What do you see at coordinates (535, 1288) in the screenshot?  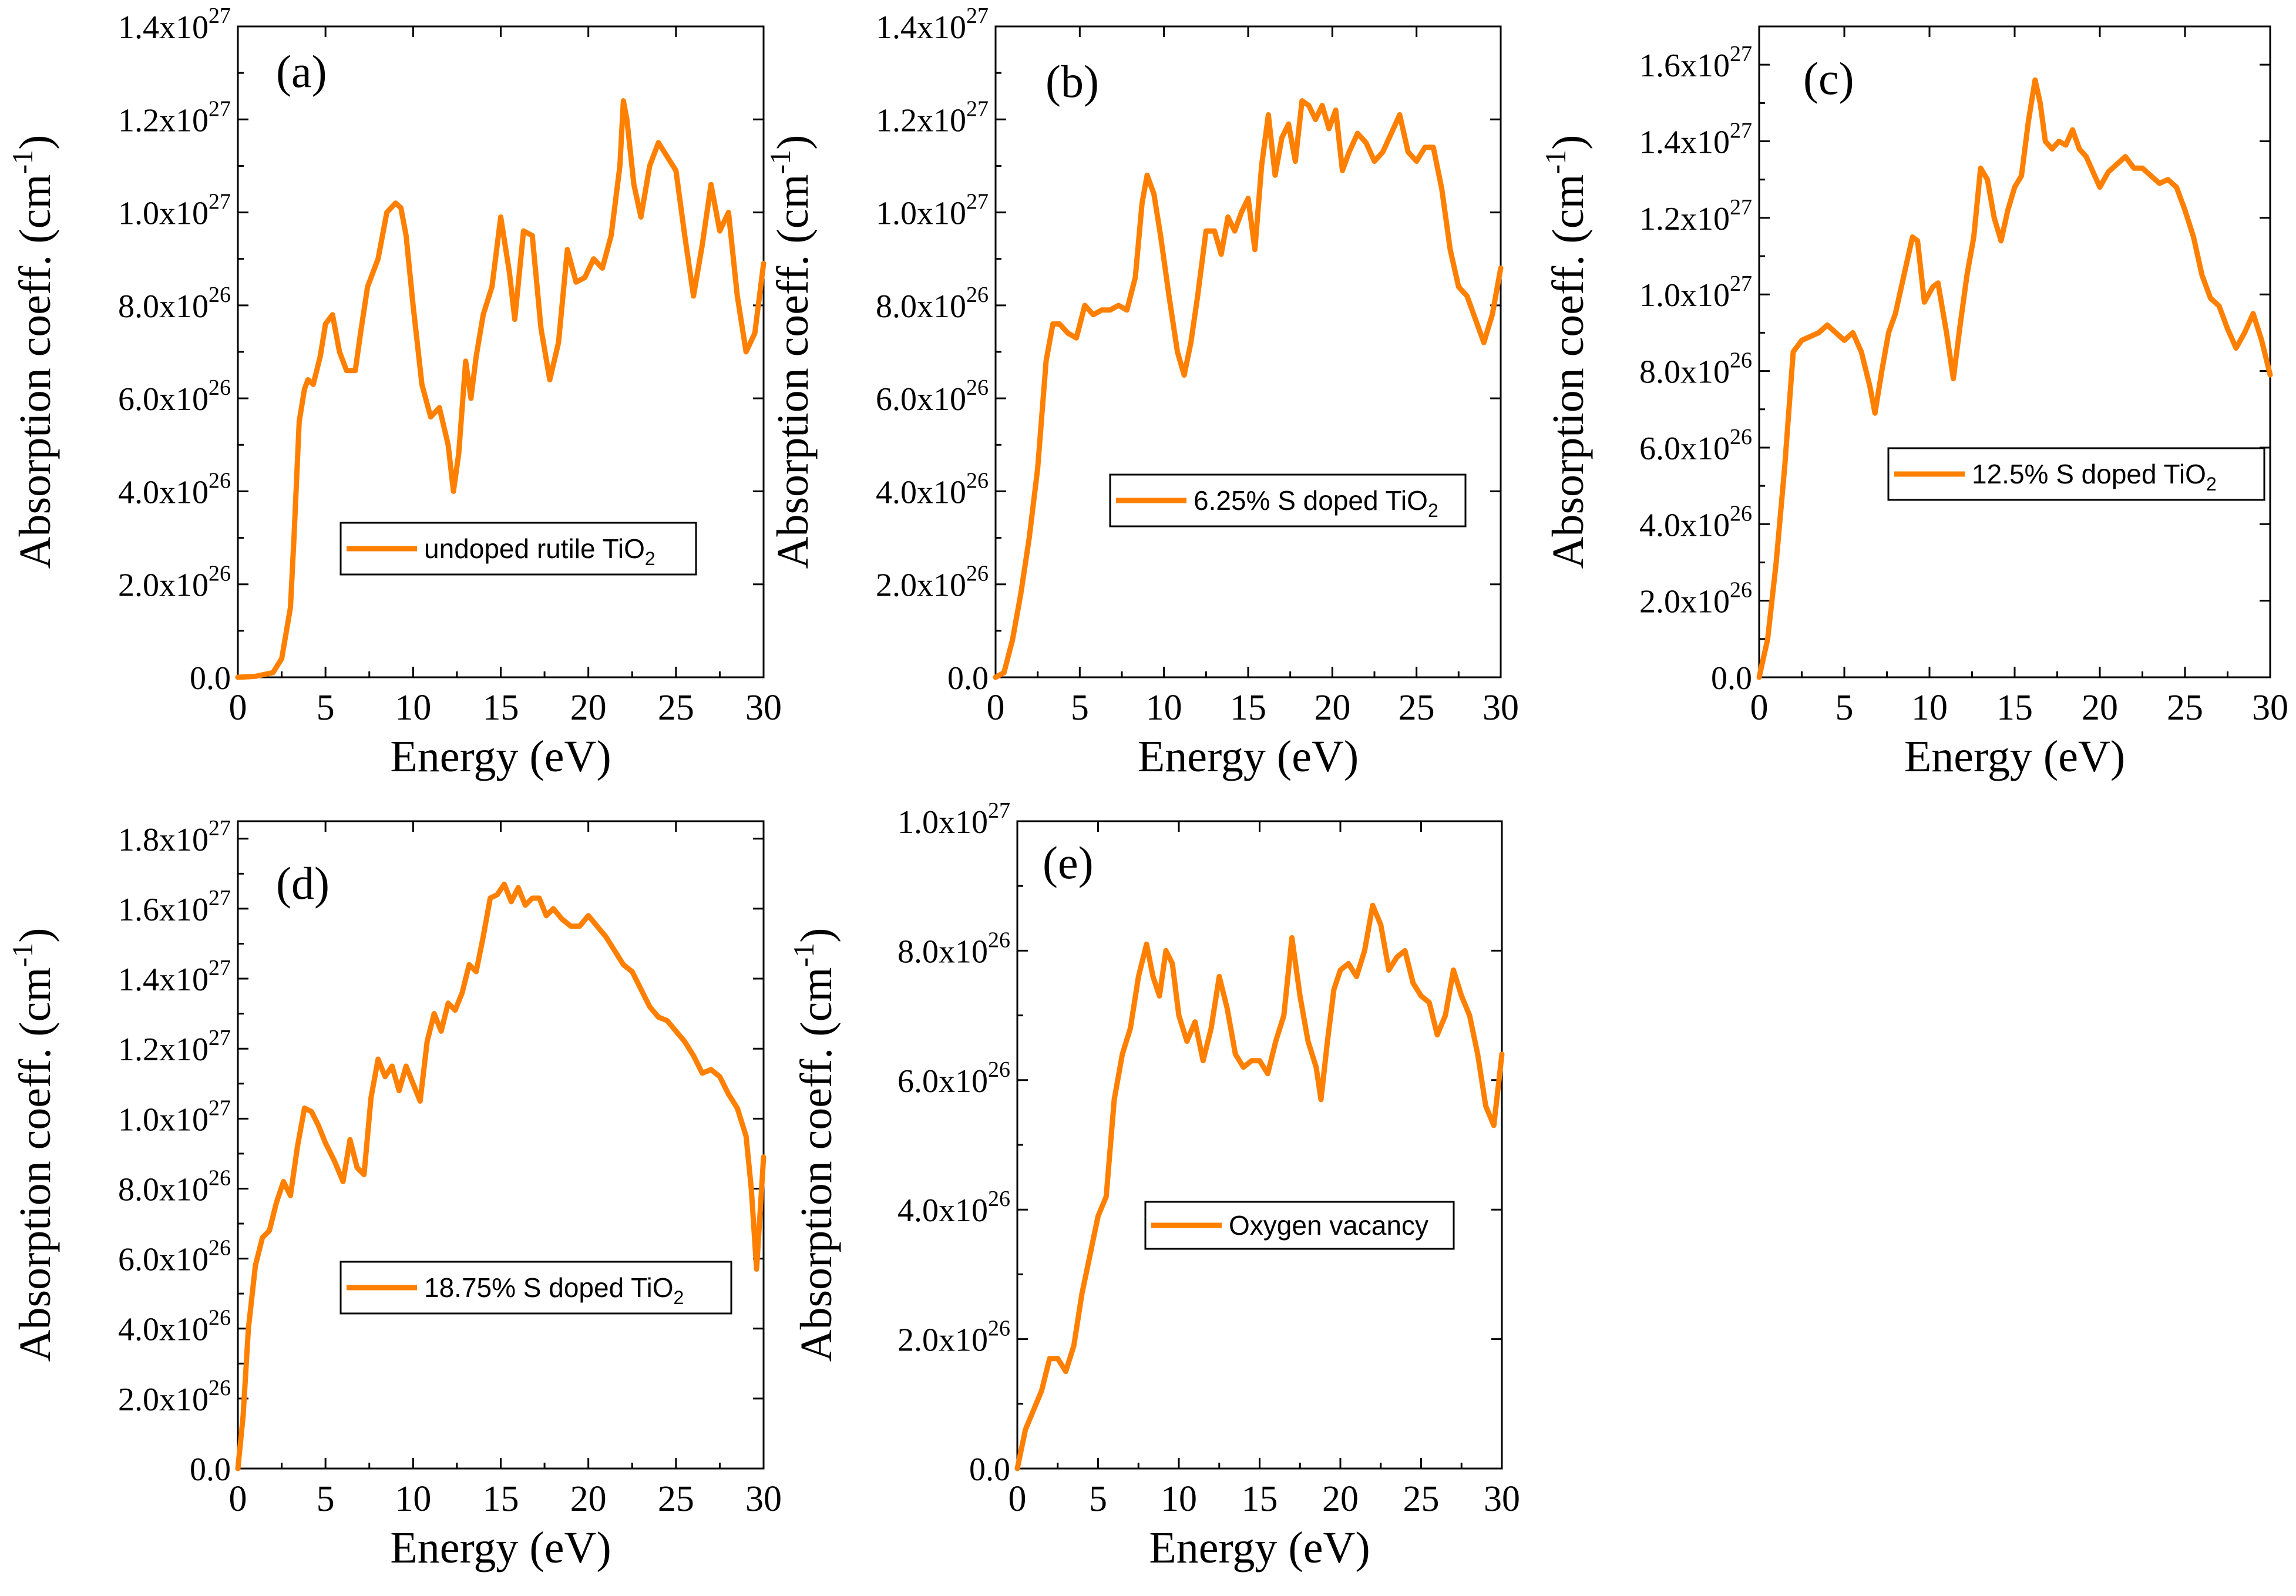 I see `legend: 18.75% S doped TiO2` at bounding box center [535, 1288].